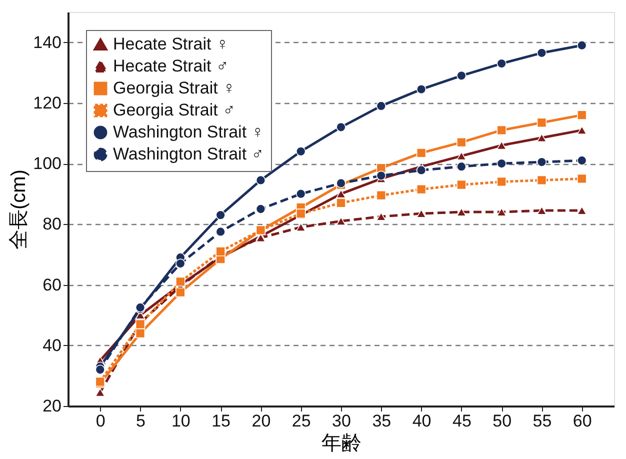 This screenshot has height=459, width=626. Describe the element at coordinates (301, 421) in the screenshot. I see `x-tick-label: 25` at that location.